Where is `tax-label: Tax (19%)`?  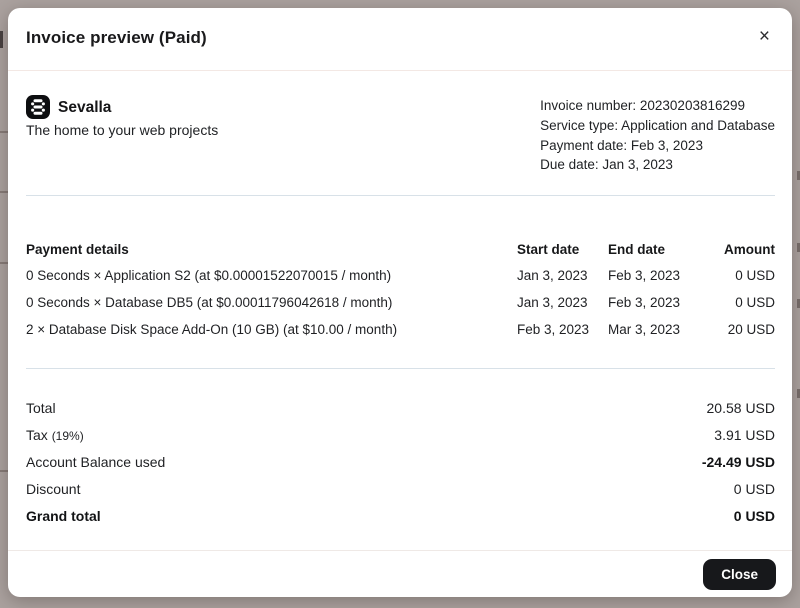
tax-label: Tax (19%) is located at coordinates (55, 435).